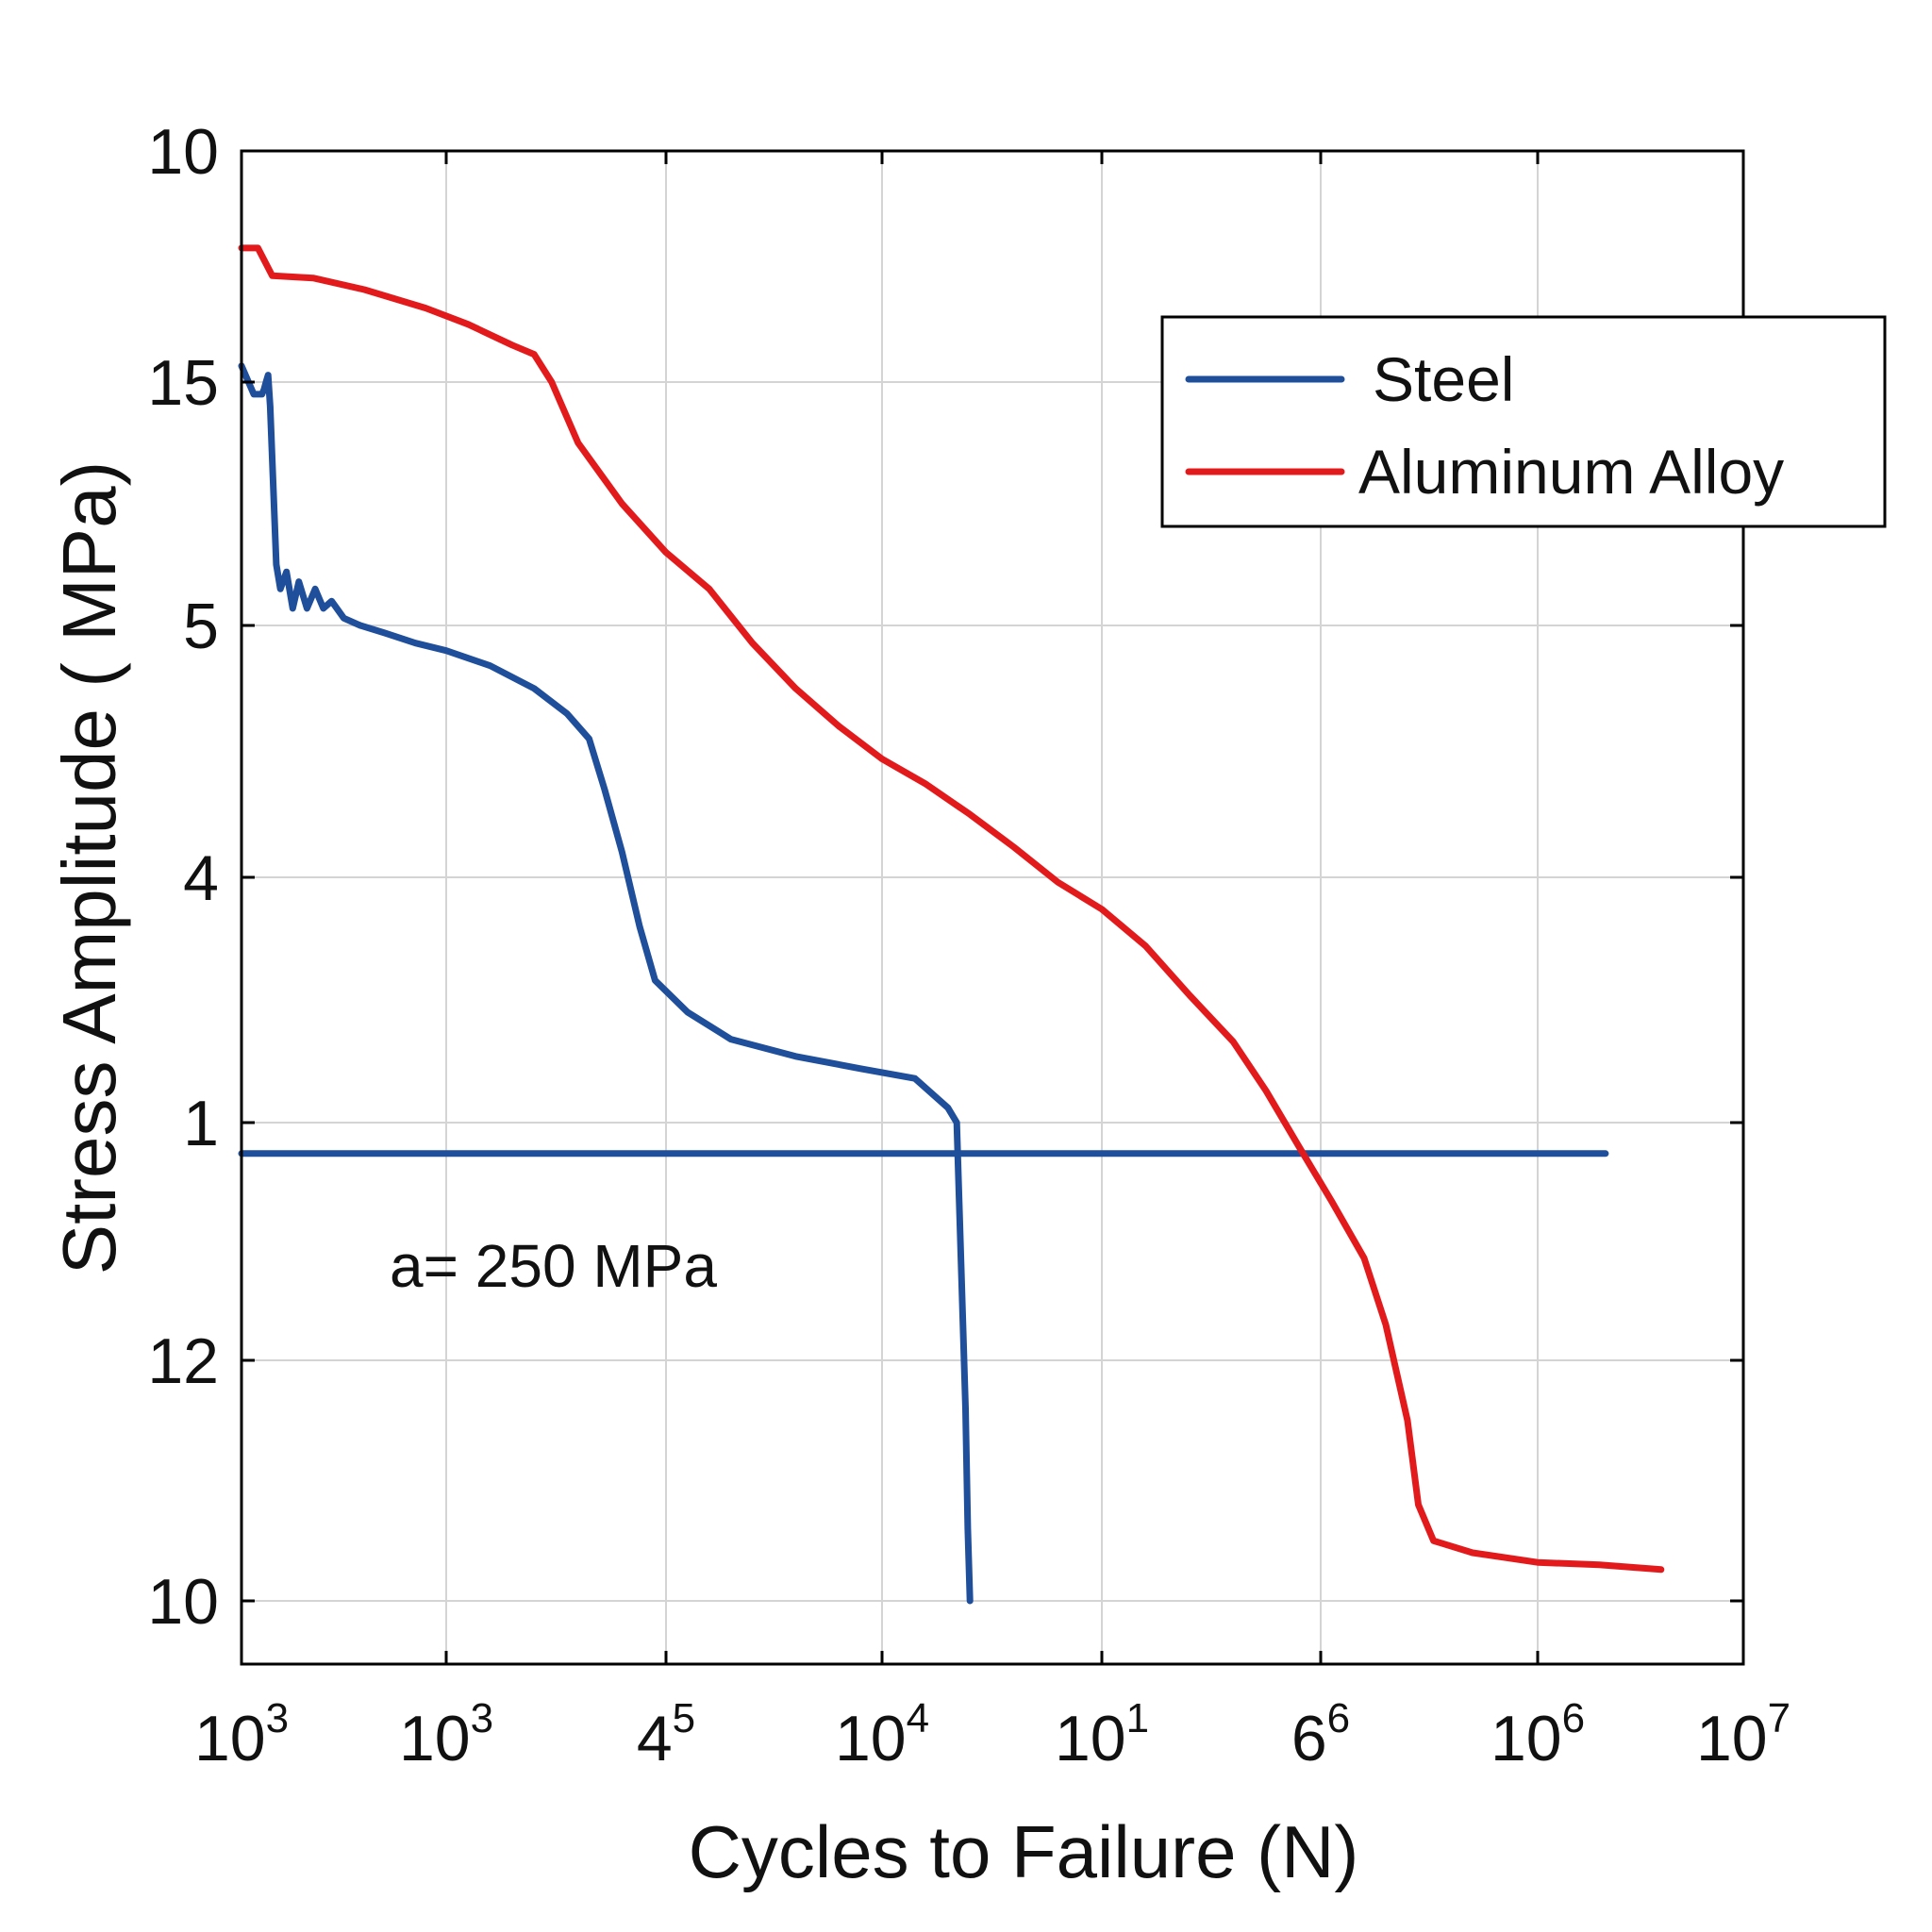 Image resolution: width=1932 pixels, height=1932 pixels. What do you see at coordinates (553, 1266) in the screenshot?
I see `annotation-text: a= 250 MPa` at bounding box center [553, 1266].